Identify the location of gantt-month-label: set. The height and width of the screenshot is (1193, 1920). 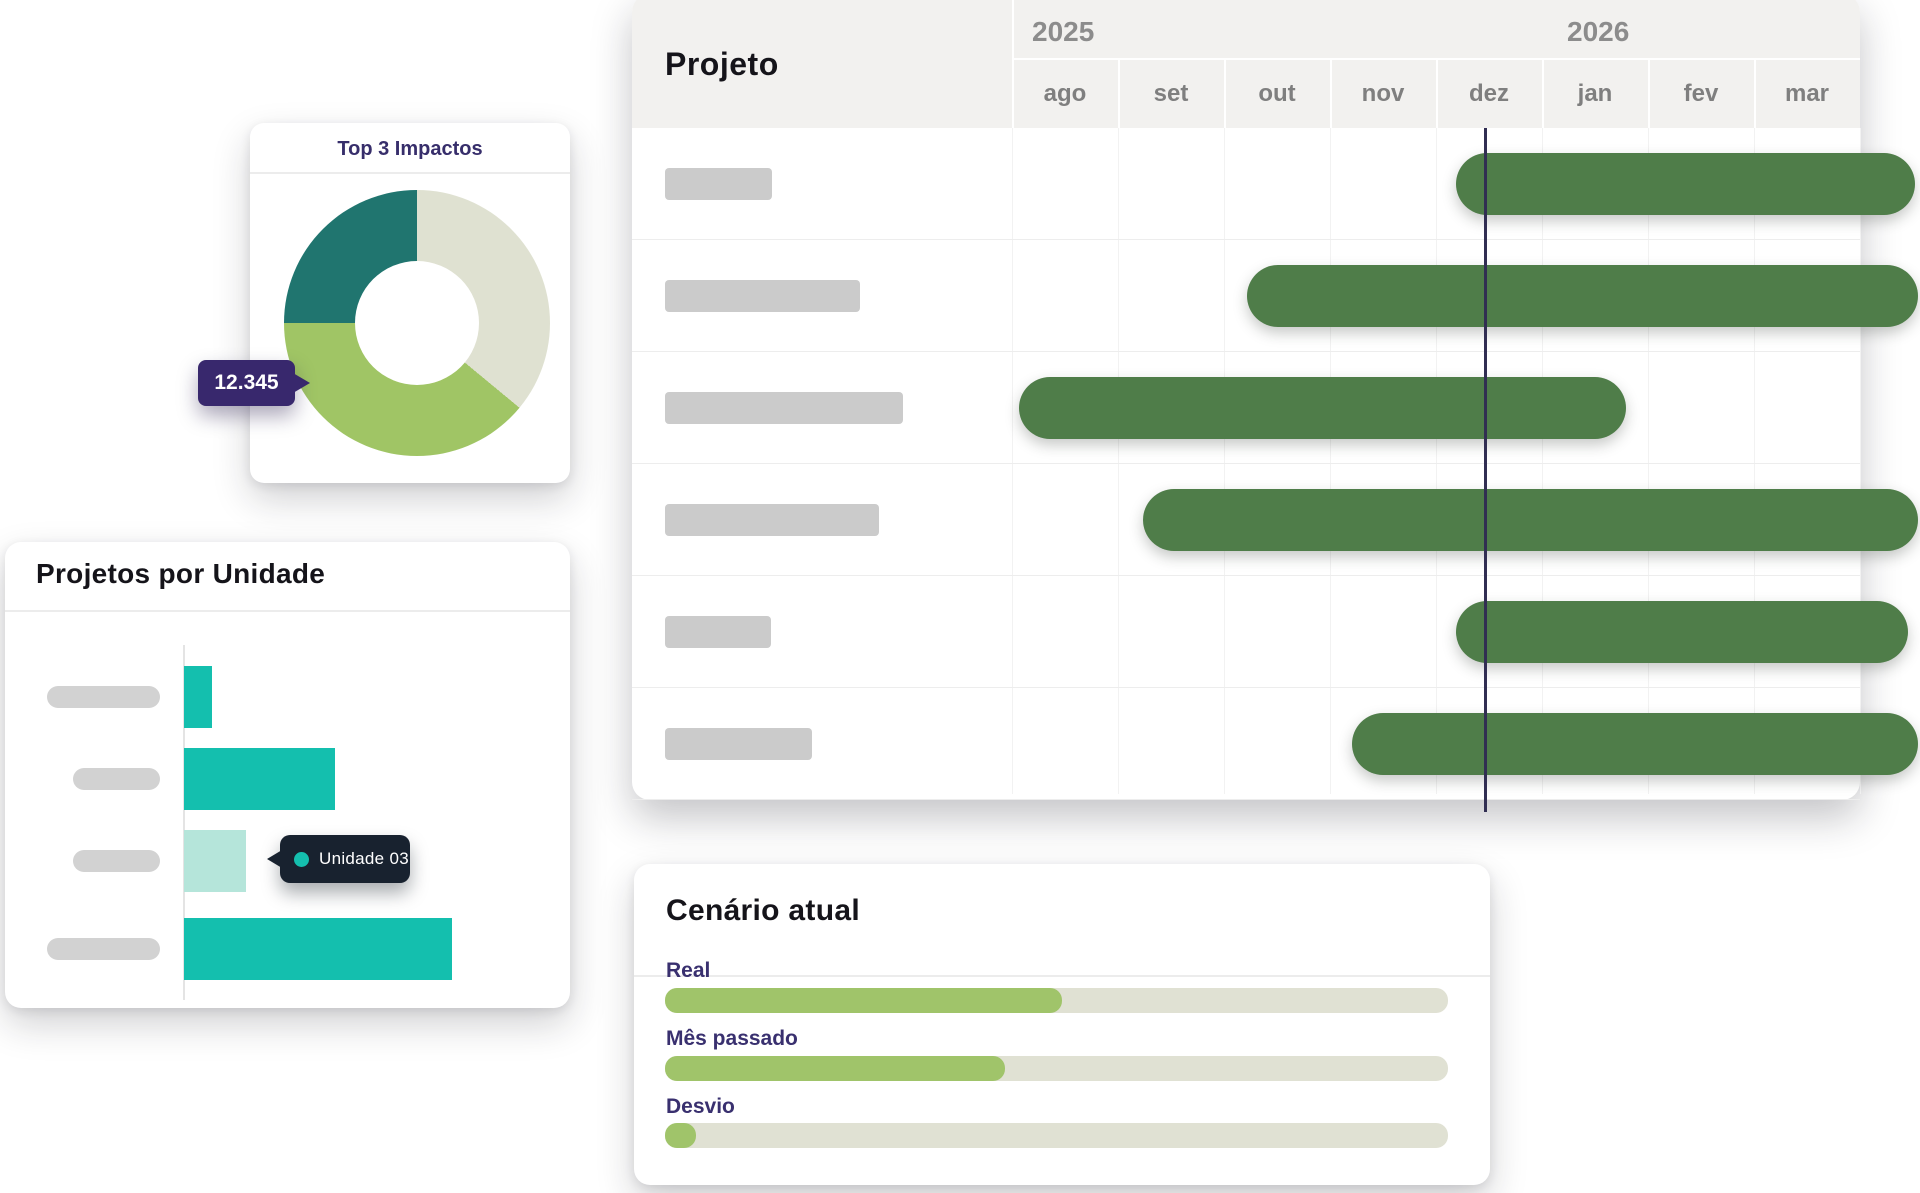
(1171, 93).